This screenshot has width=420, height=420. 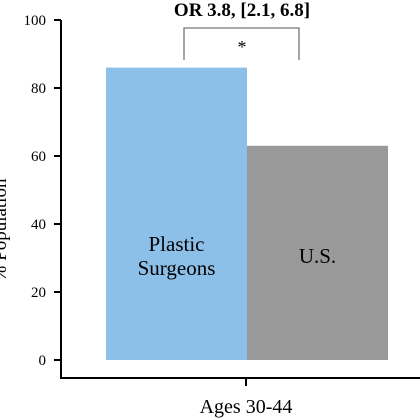 I want to click on x-axis-label: Ages 30-44, so click(x=246, y=407).